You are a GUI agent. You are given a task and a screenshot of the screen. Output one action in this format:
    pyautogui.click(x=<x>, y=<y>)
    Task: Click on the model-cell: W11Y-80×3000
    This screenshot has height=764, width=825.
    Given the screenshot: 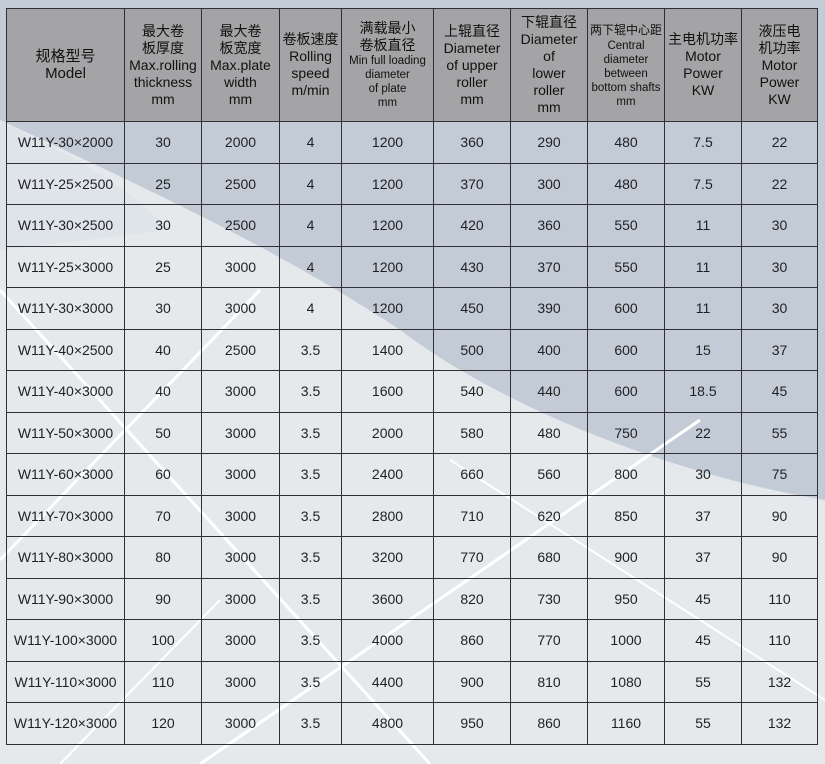 What is the action you would take?
    pyautogui.click(x=65, y=557)
    